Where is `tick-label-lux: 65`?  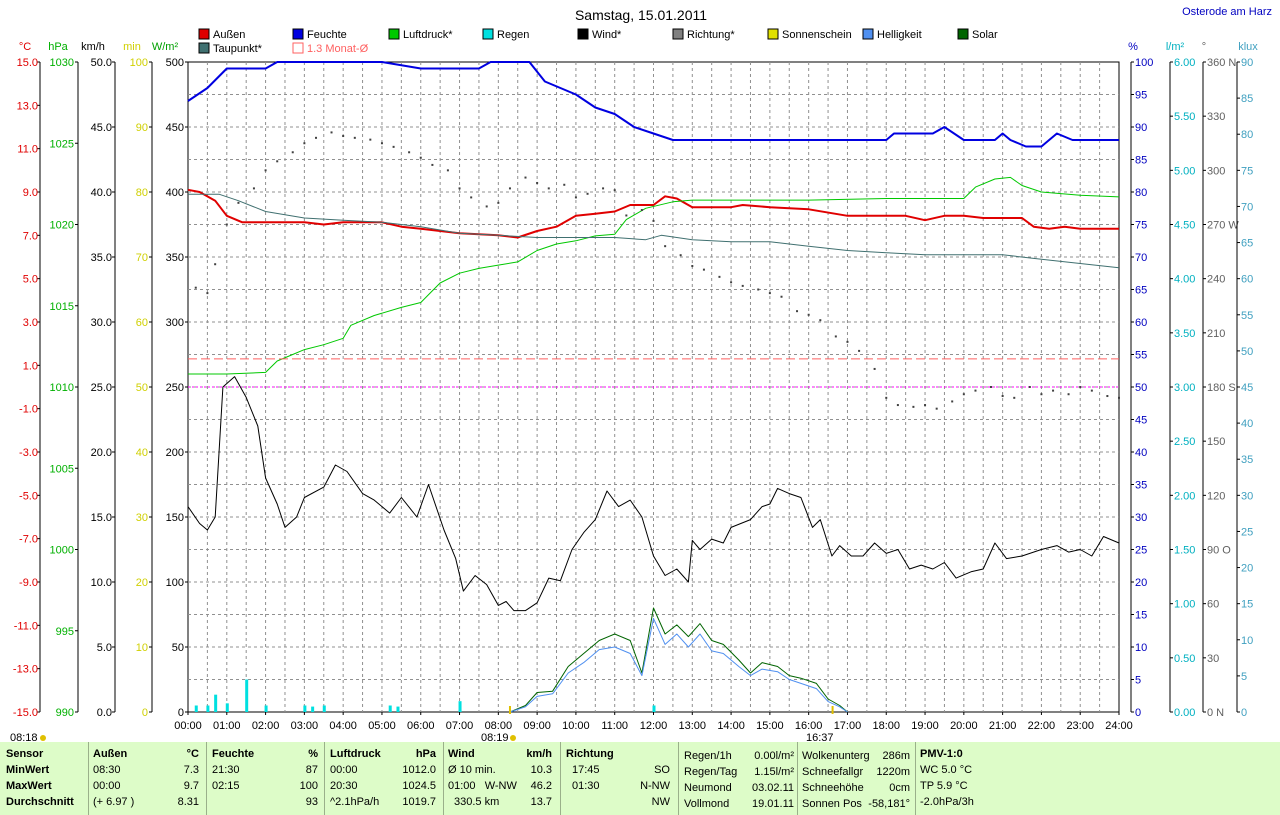 tick-label-lux: 65 is located at coordinates (1247, 244).